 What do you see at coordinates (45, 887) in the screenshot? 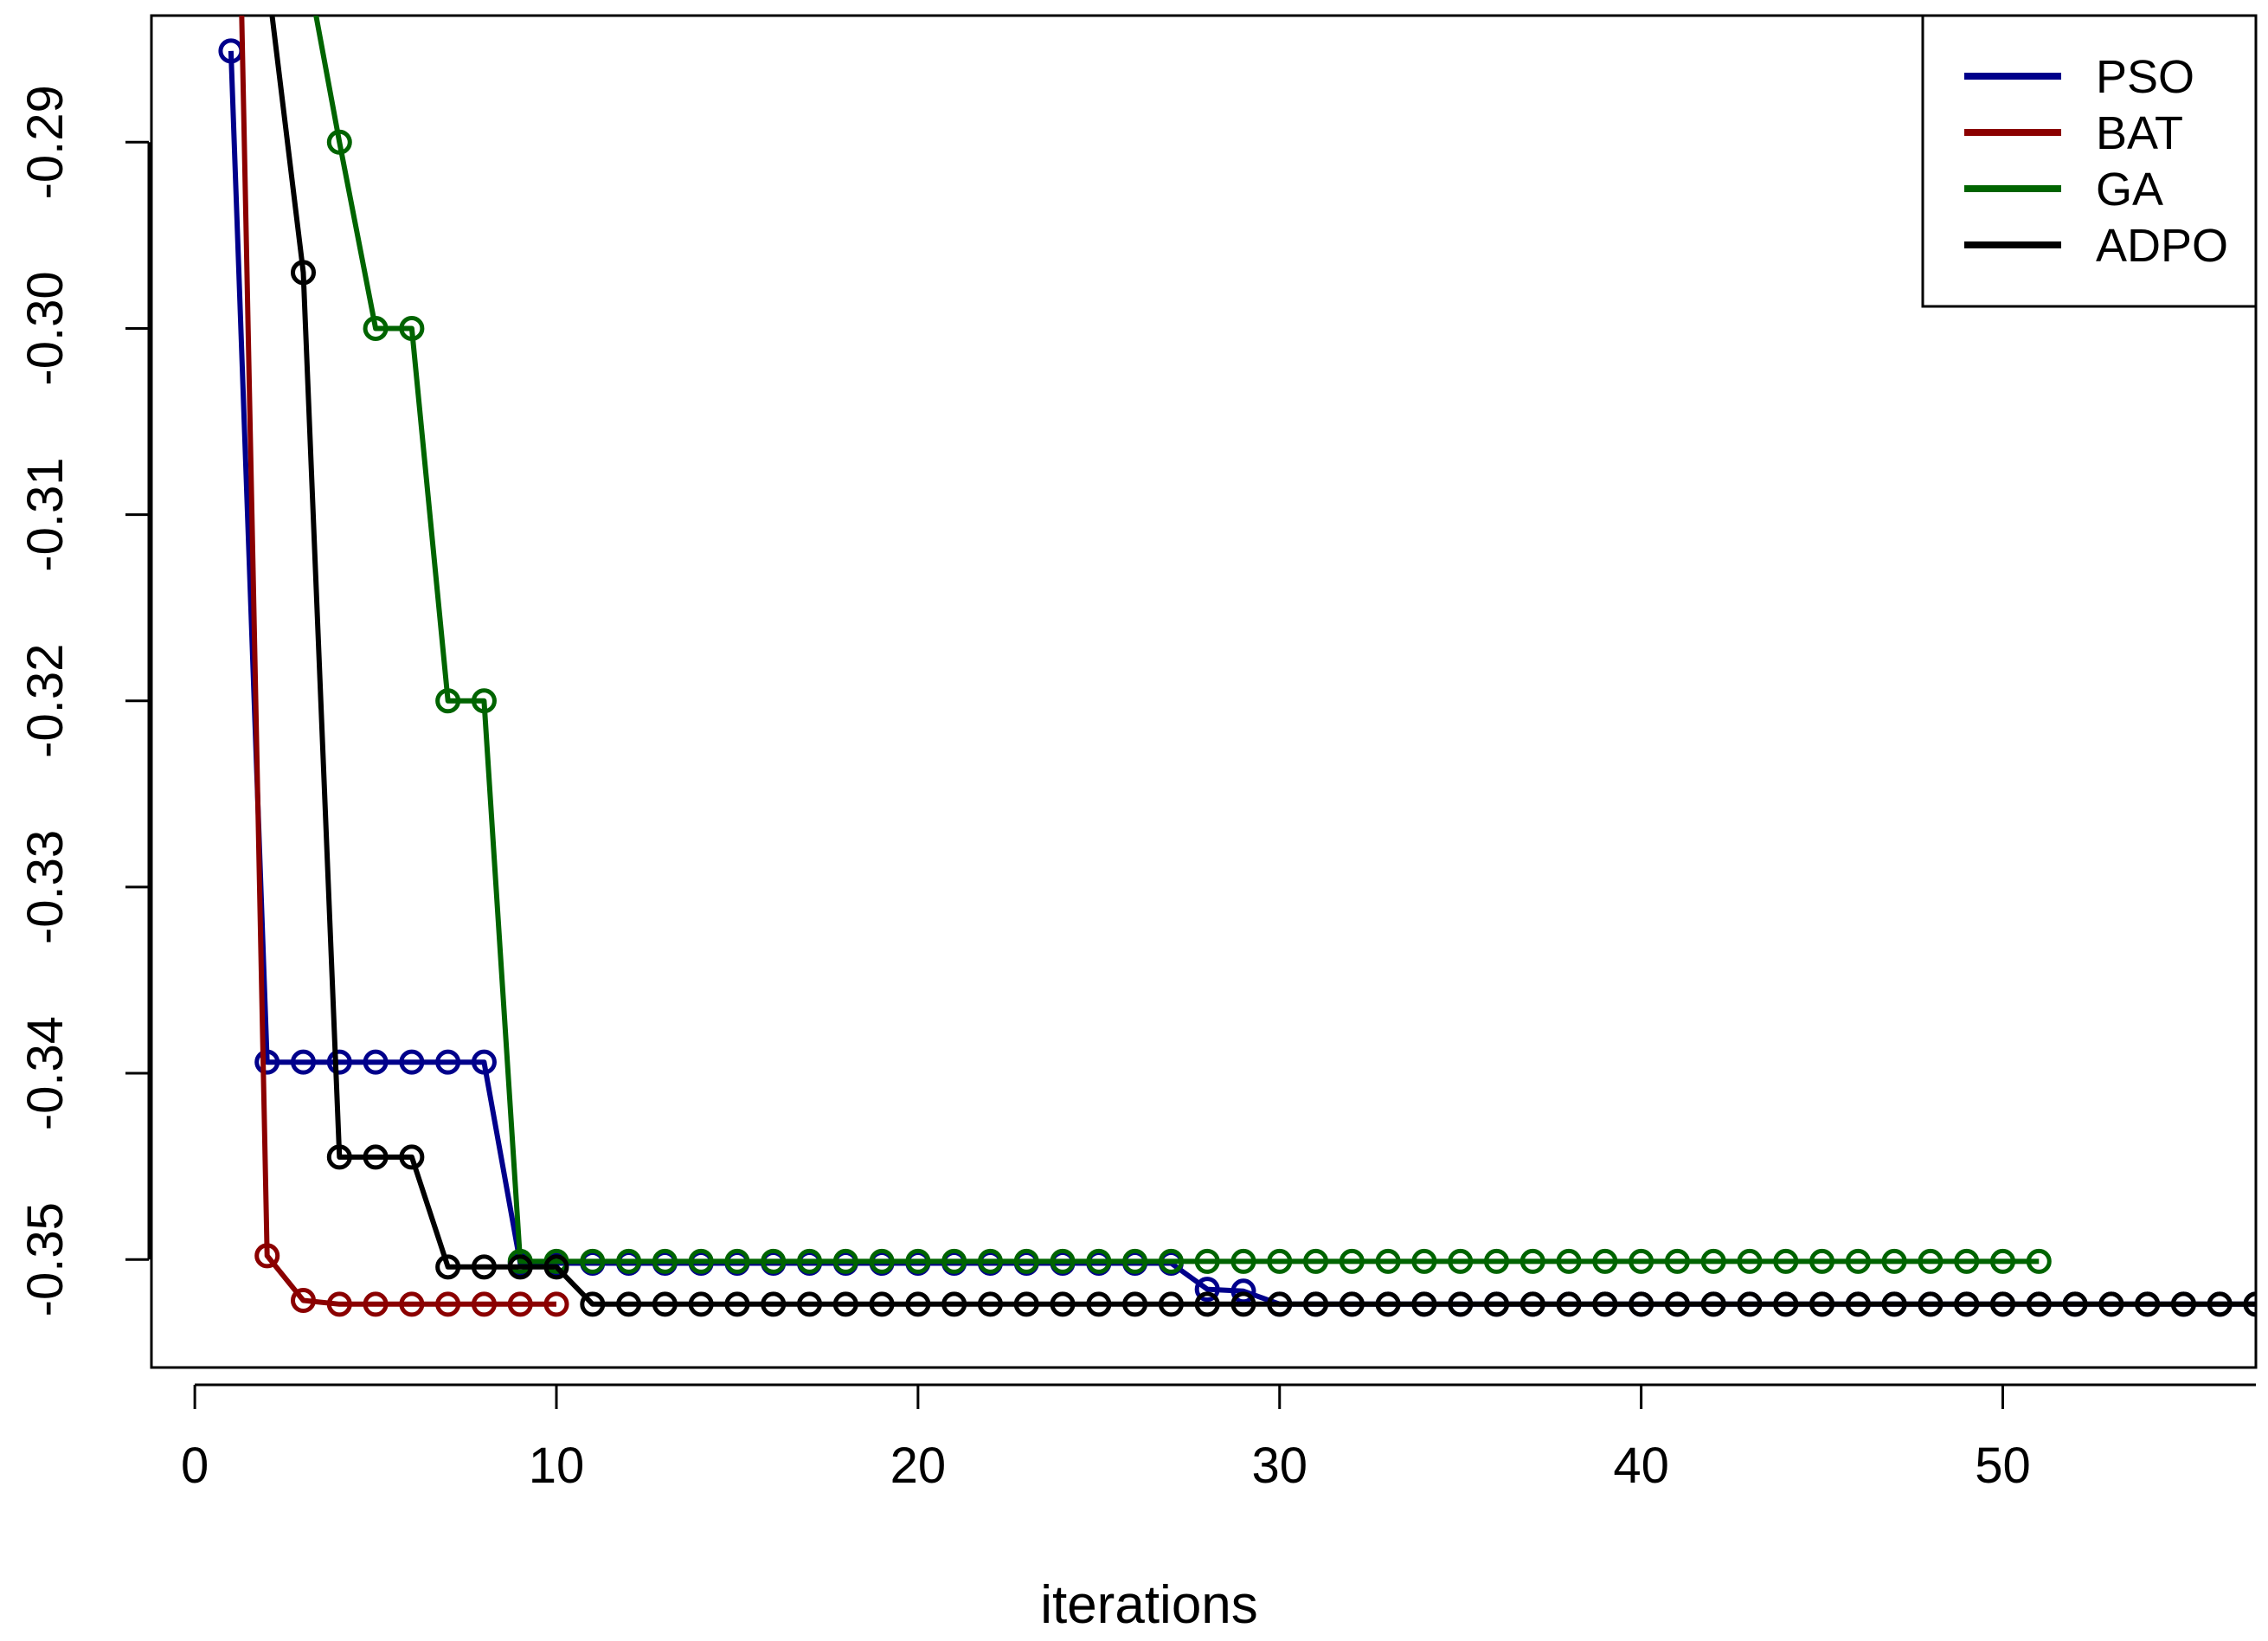
I see `y-tick-label: -0.33` at bounding box center [45, 887].